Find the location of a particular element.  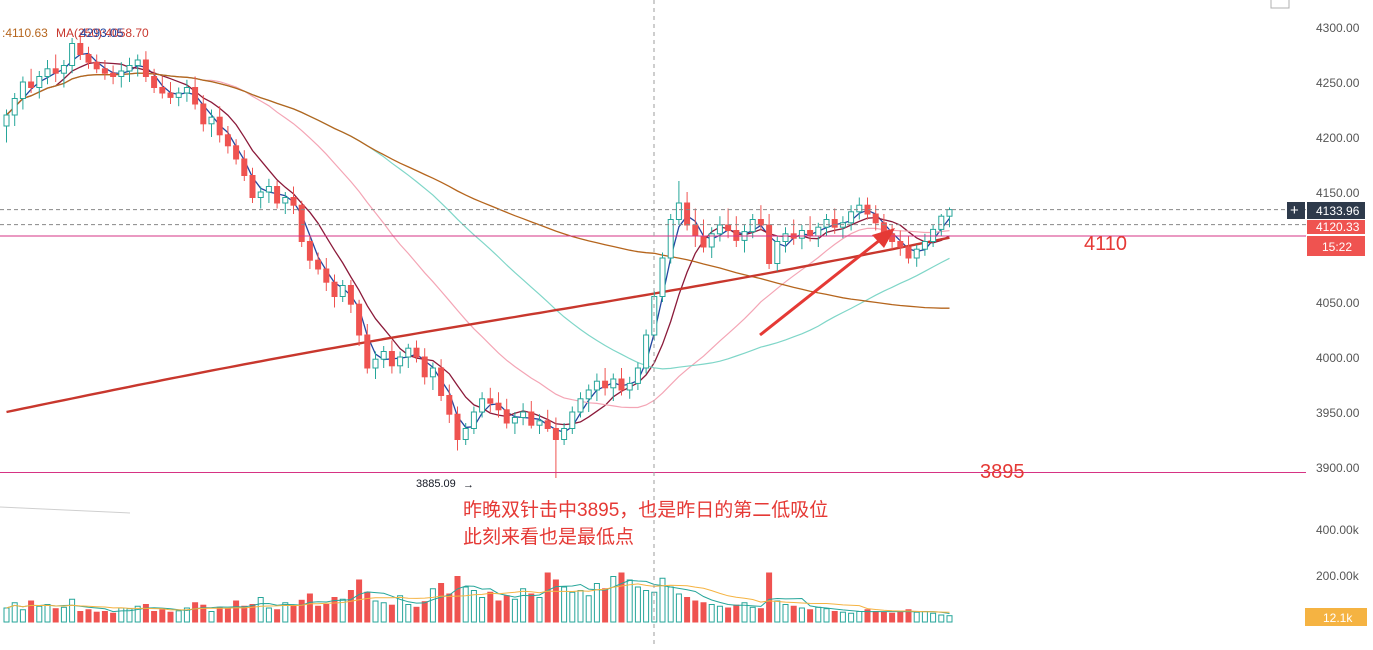

note-line-2: 此刻来看也是最低点 is located at coordinates (548, 537).